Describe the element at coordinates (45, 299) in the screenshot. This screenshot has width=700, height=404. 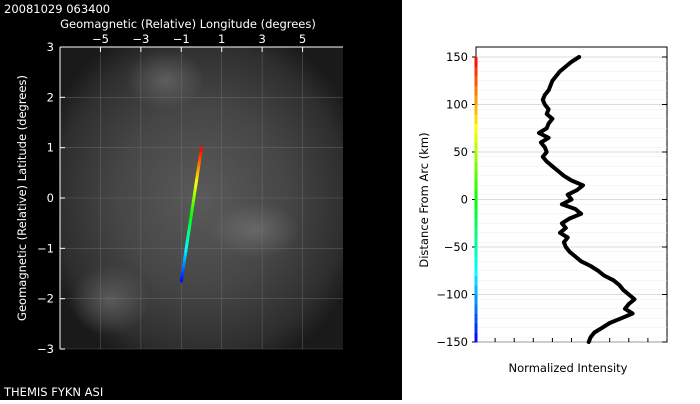
I see `latitude-tick-label: −2` at that location.